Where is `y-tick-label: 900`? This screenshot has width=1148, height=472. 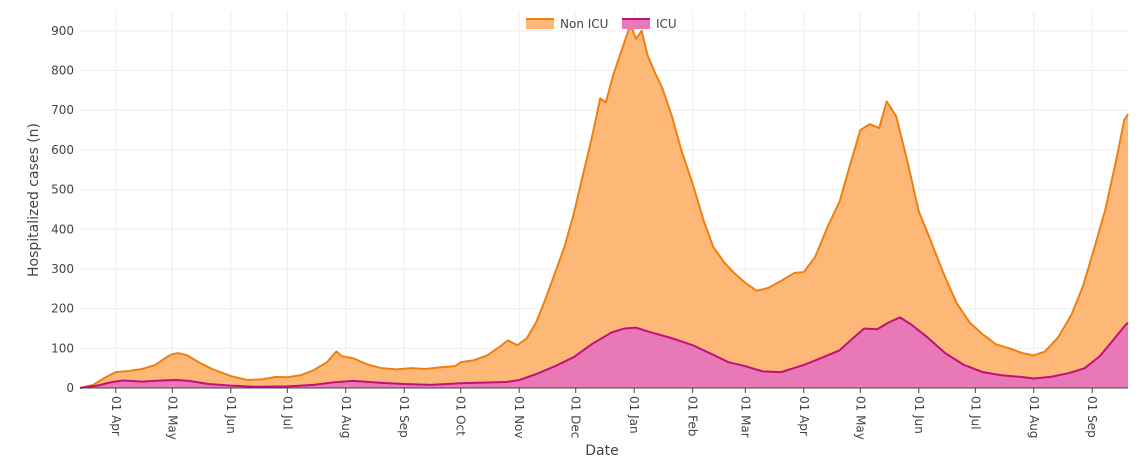
y-tick-label: 900 is located at coordinates (62, 31).